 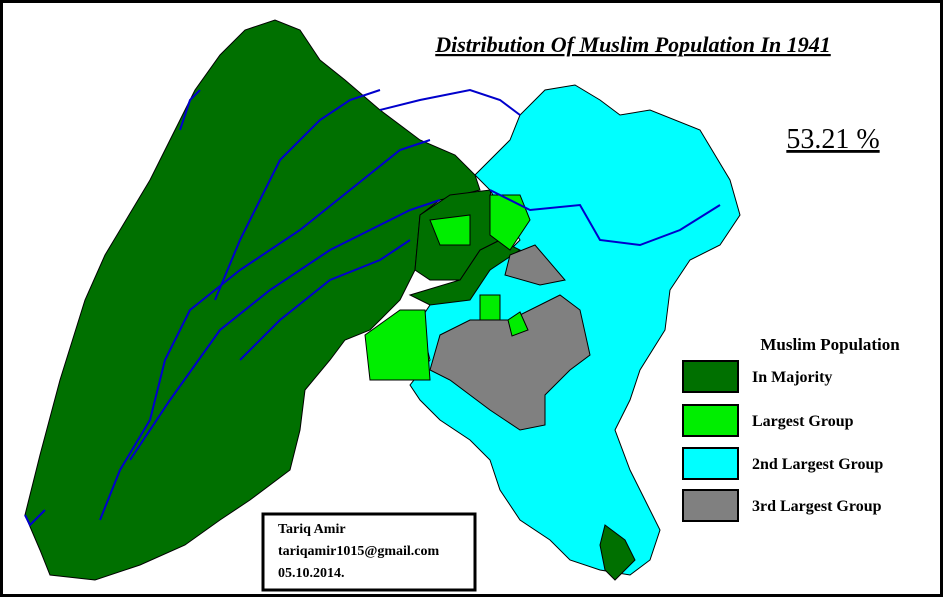 What do you see at coordinates (830, 344) in the screenshot?
I see `legend-title: Muslim Population` at bounding box center [830, 344].